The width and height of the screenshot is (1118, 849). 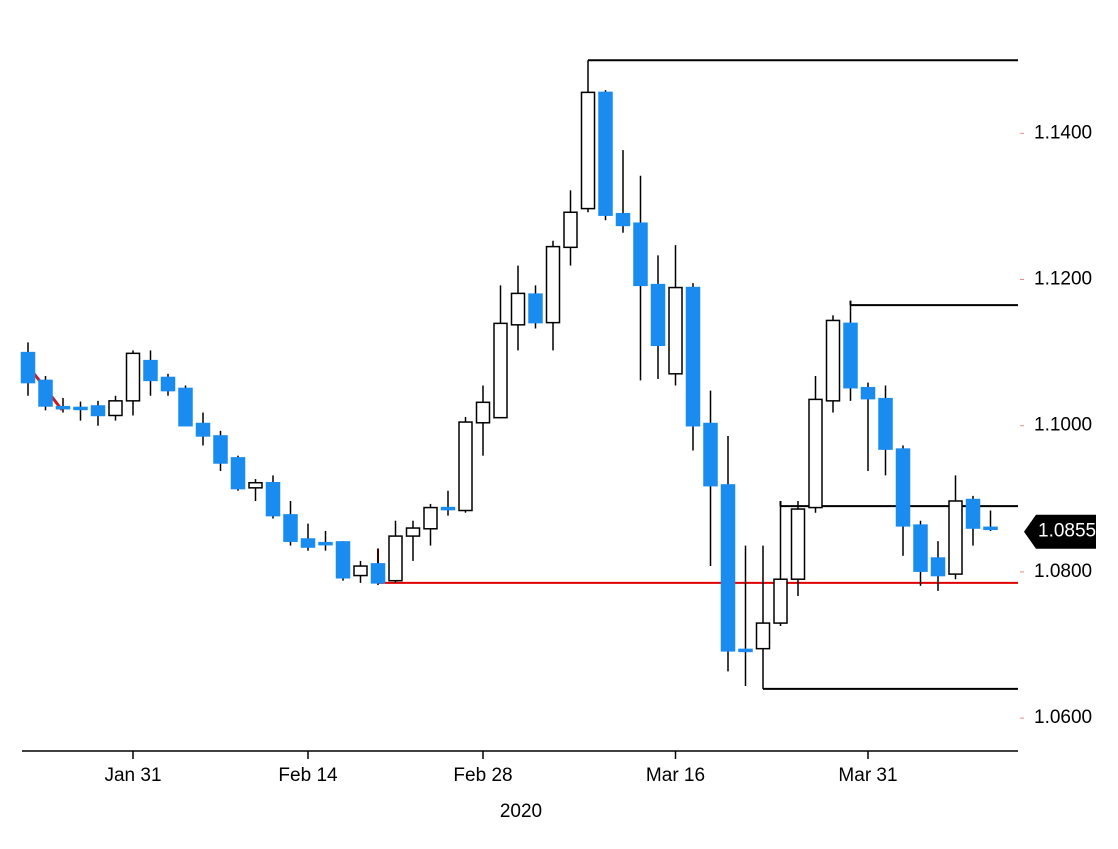 What do you see at coordinates (521, 811) in the screenshot?
I see `x-axis-label: 2020` at bounding box center [521, 811].